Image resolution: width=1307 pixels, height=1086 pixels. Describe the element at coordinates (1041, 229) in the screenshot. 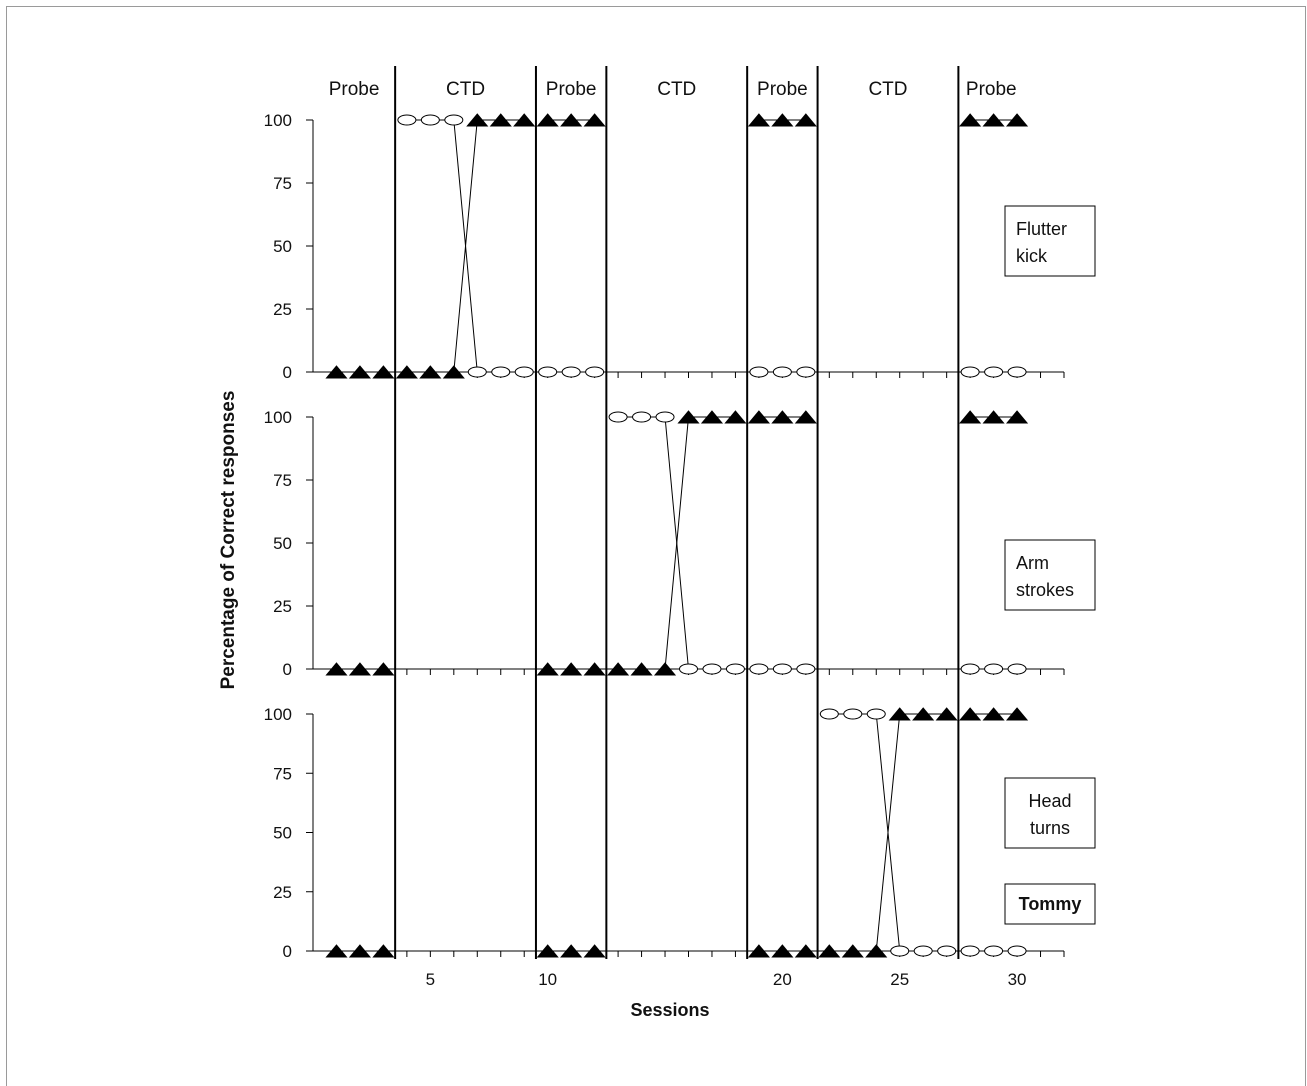

I see `behavior-label: Flutter` at that location.